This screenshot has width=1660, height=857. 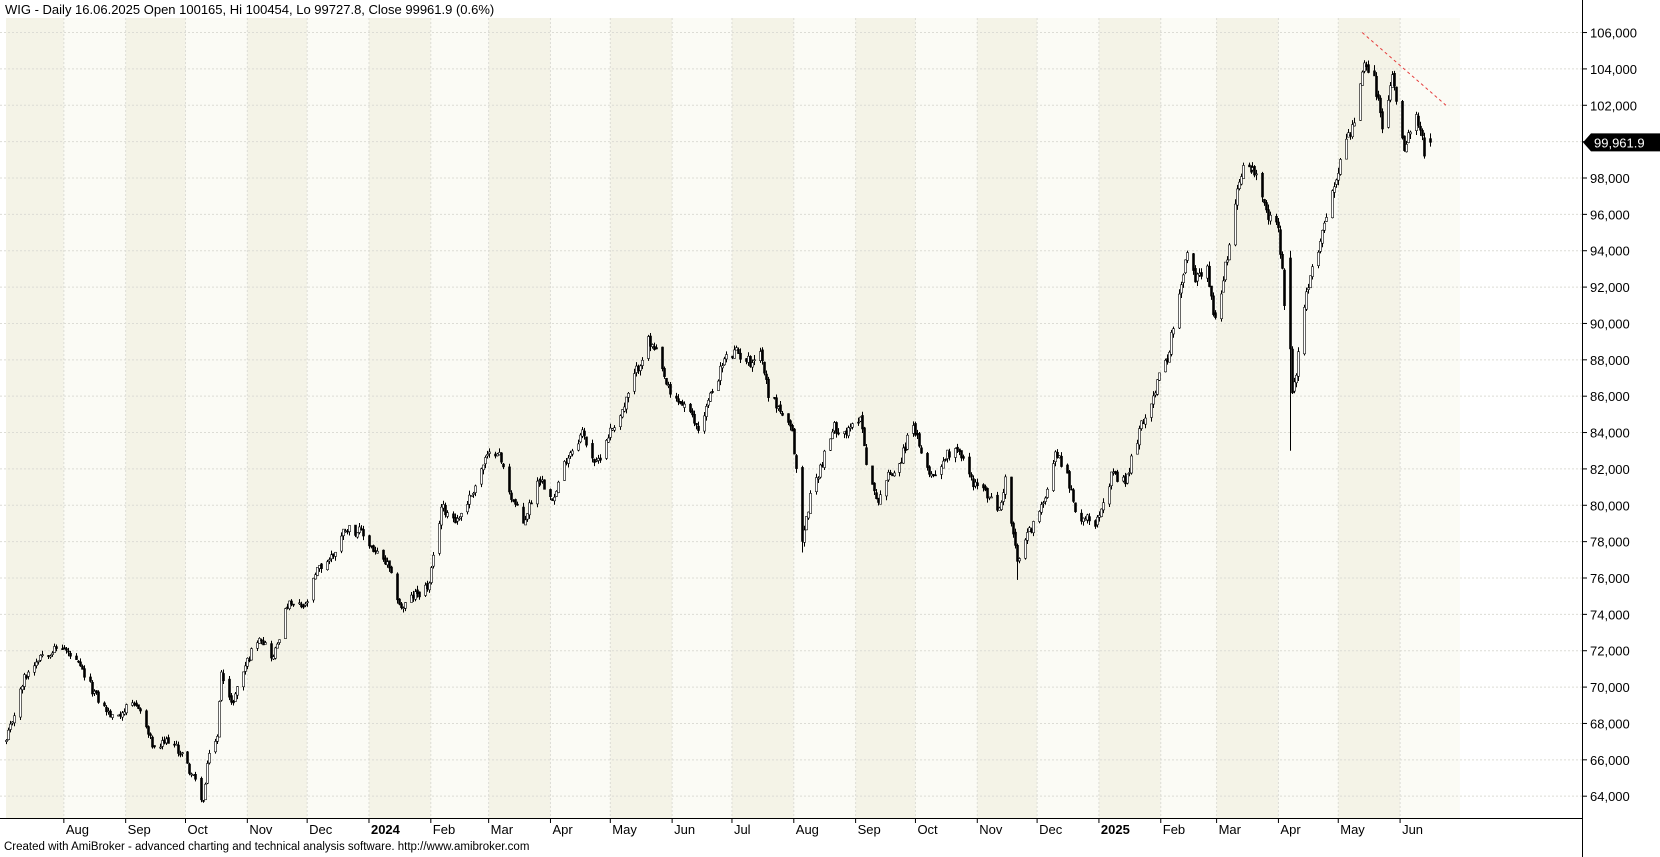 What do you see at coordinates (277, 418) in the screenshot?
I see `month-band` at bounding box center [277, 418].